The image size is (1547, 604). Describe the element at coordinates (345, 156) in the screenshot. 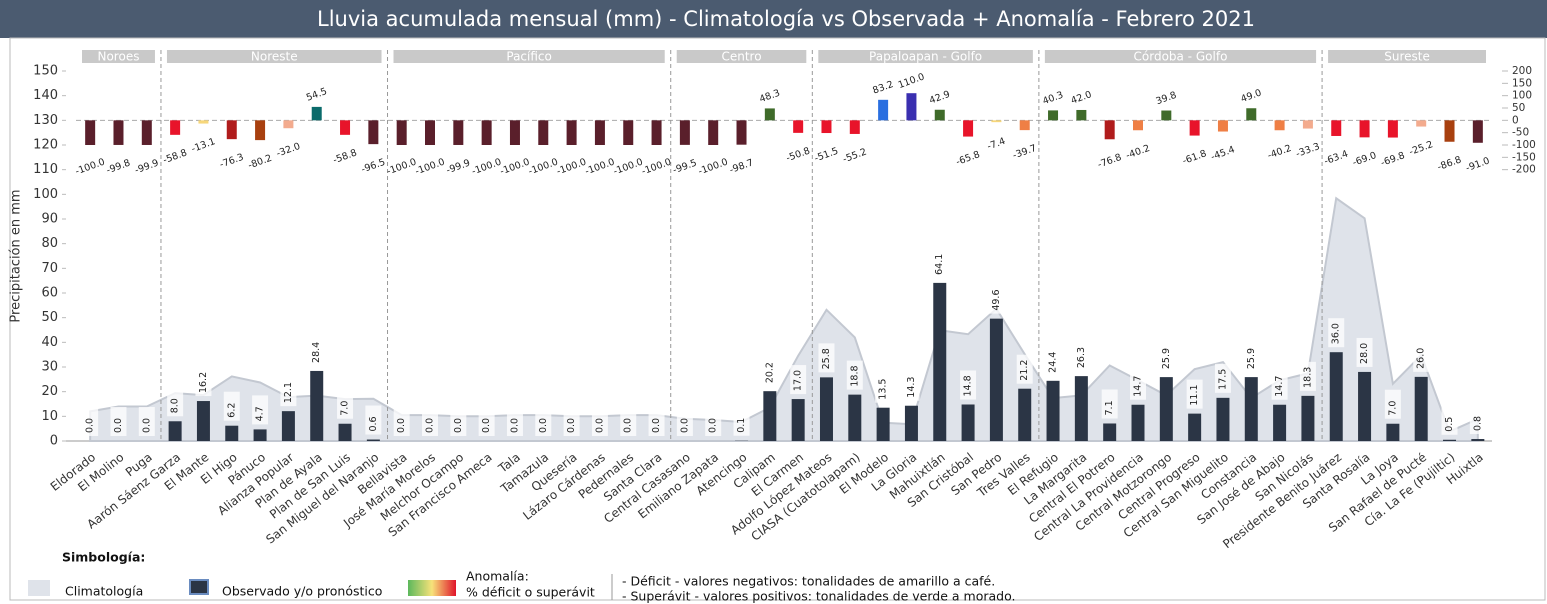

I see `anomaly-label: -58.8` at that location.